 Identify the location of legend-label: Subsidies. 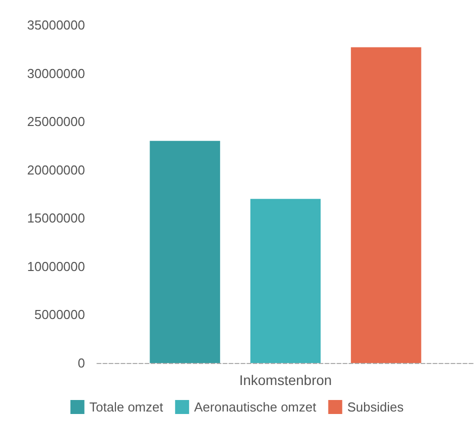
(375, 407).